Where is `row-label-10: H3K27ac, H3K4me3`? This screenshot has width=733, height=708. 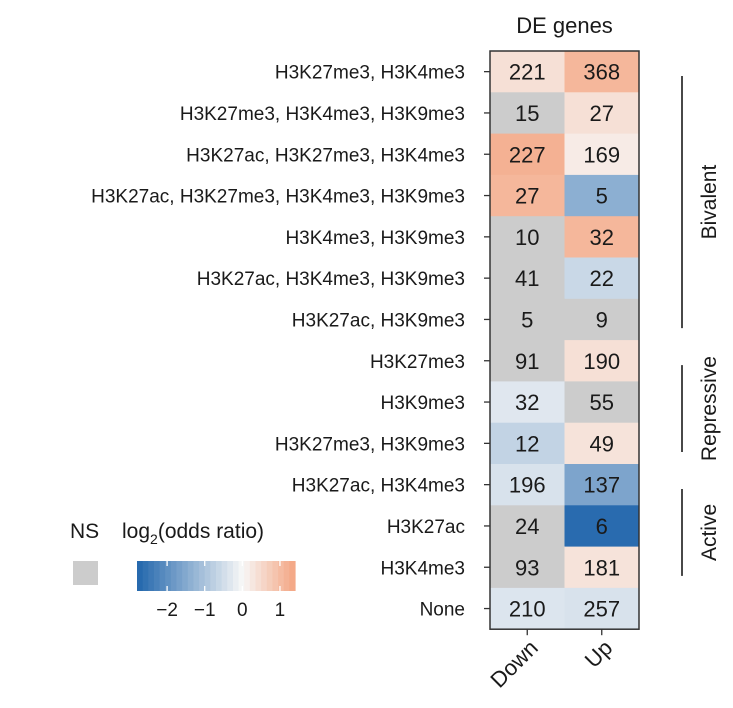
row-label-10: H3K27ac, H3K4me3 is located at coordinates (378, 486).